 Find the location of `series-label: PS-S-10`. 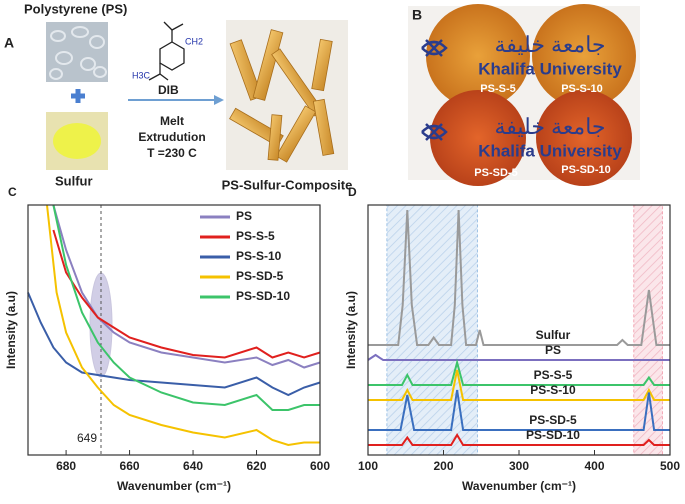

series-label: PS-S-10 is located at coordinates (553, 390).